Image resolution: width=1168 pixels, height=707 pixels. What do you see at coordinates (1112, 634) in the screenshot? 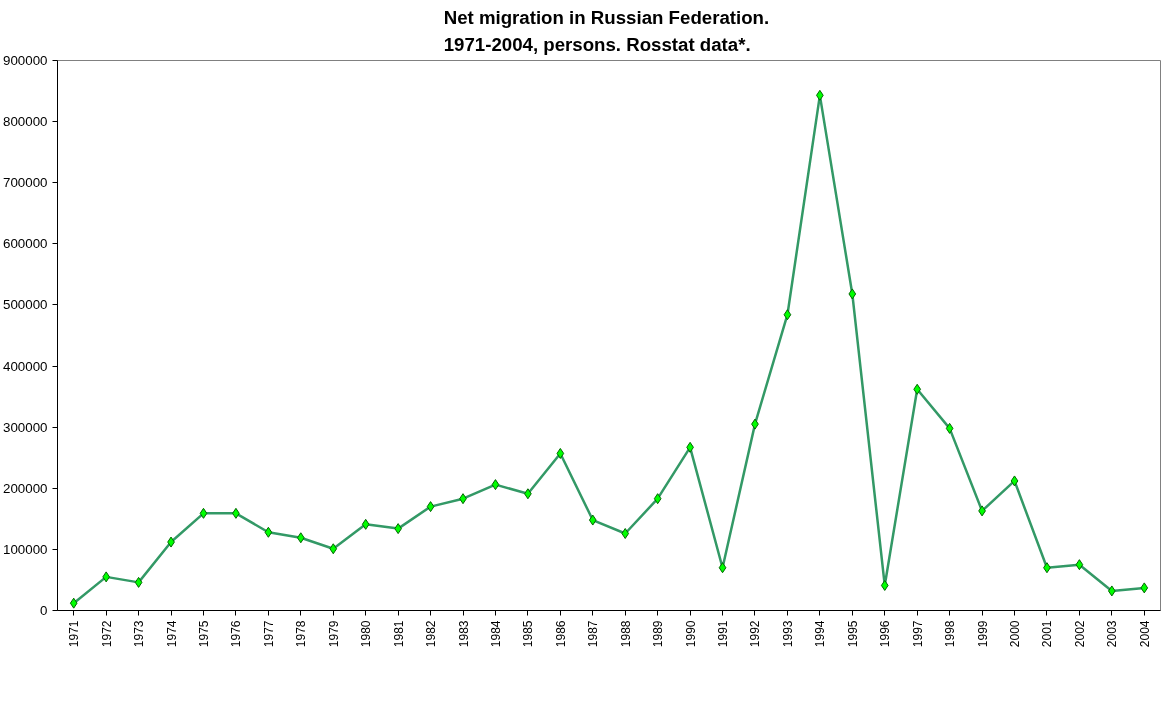
I see `x-tick-label: 2003` at bounding box center [1112, 634].